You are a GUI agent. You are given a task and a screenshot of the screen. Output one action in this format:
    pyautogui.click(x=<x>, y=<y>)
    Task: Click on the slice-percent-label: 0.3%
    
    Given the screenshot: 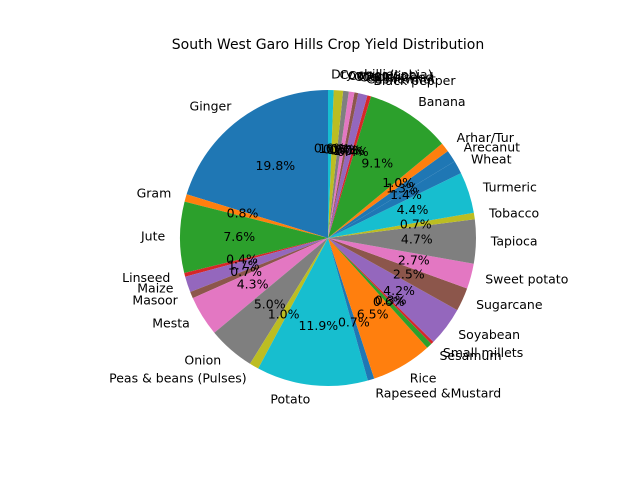 What is the action you would take?
    pyautogui.click(x=391, y=299)
    